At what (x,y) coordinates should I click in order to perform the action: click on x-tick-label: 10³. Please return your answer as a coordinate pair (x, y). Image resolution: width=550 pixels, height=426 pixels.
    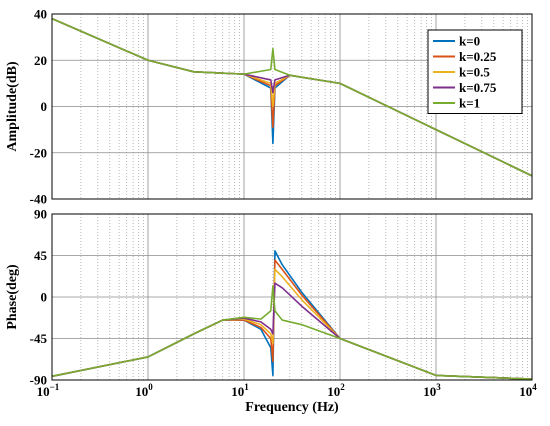
    Looking at the image, I should click on (432, 390).